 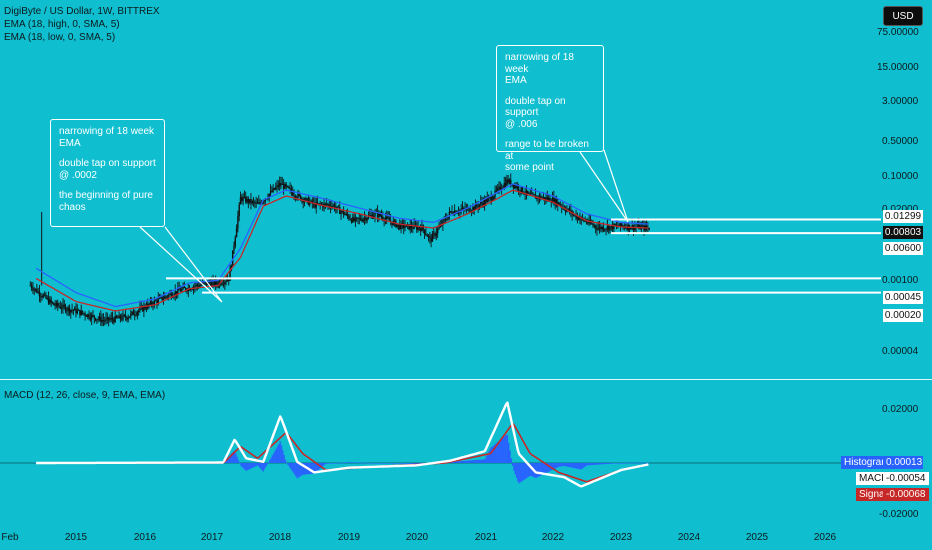 I want to click on x-axis-label: 2024, so click(x=689, y=537).